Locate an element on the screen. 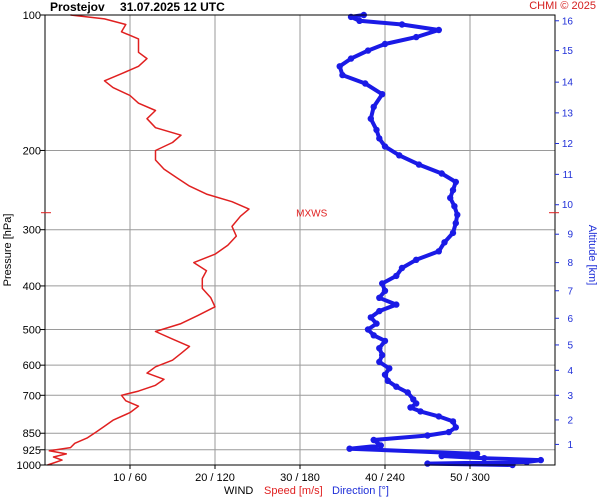  pressure-tick-label: 200 is located at coordinates (32, 151).